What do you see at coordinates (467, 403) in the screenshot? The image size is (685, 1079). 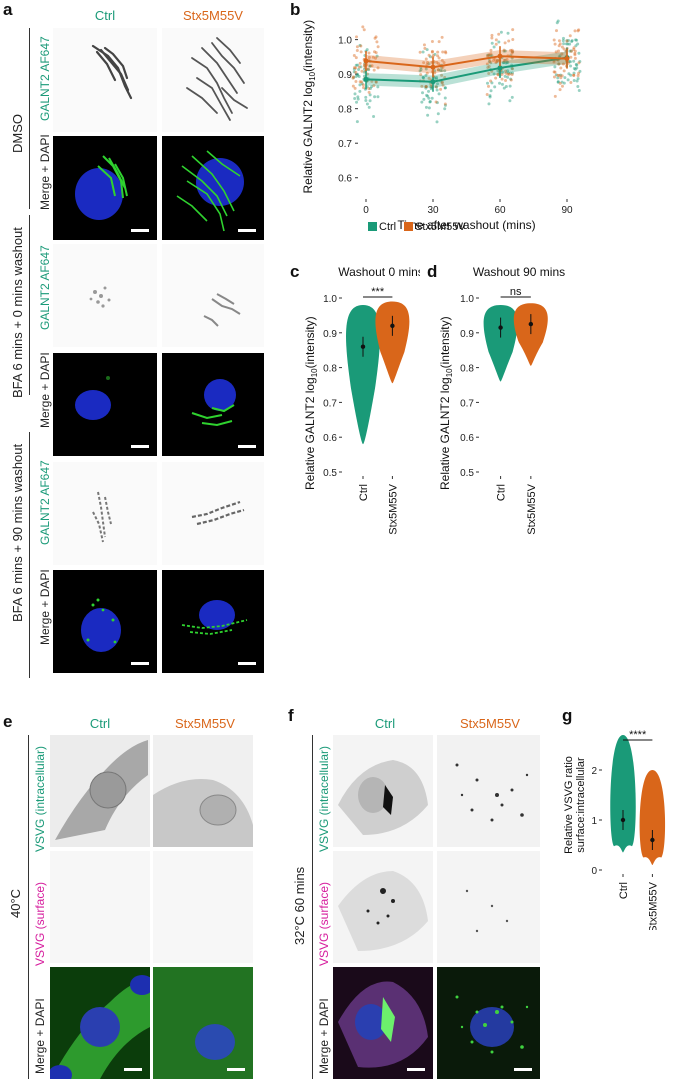 I see `y-tick-label: 0.7` at bounding box center [467, 403].